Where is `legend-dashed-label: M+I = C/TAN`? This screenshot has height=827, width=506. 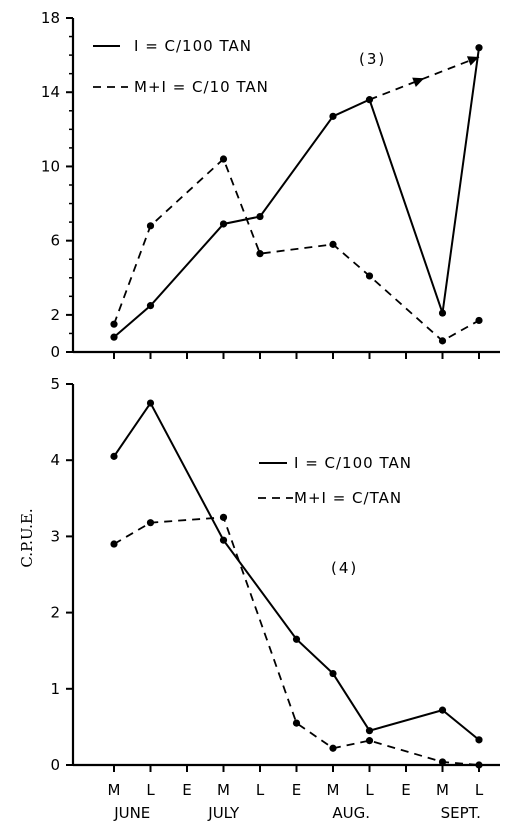 legend-dashed-label: M+I = C/TAN is located at coordinates (348, 498).